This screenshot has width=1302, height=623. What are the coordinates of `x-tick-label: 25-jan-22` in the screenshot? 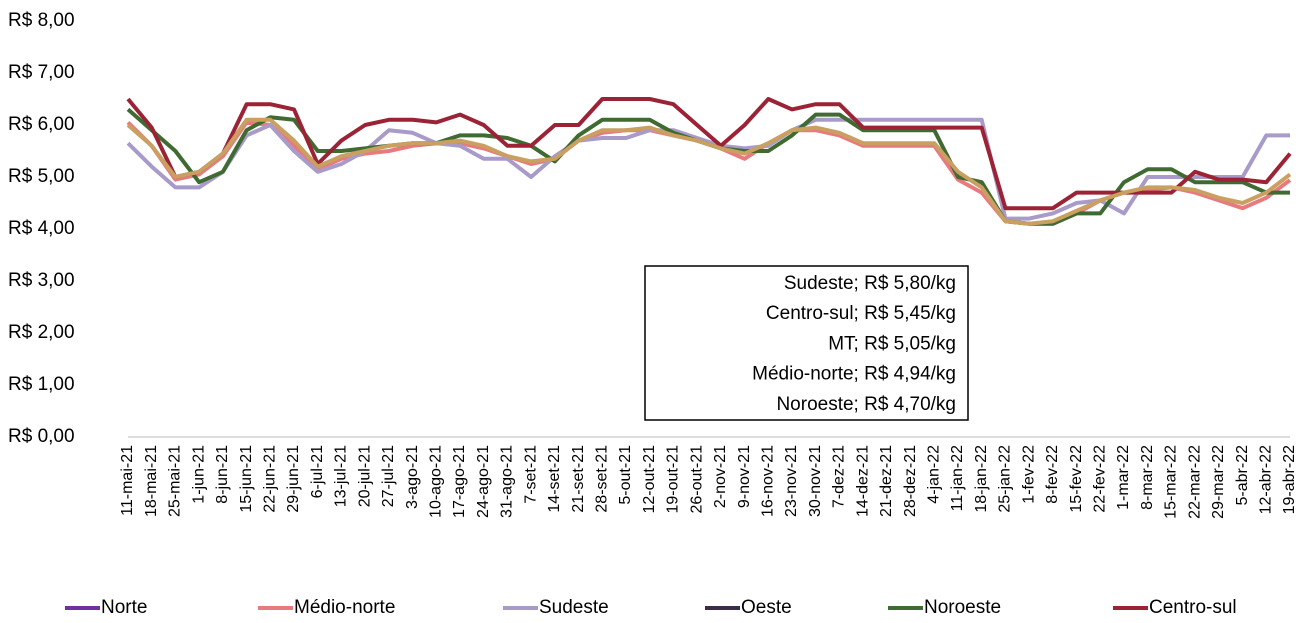 It's located at (1005, 479).